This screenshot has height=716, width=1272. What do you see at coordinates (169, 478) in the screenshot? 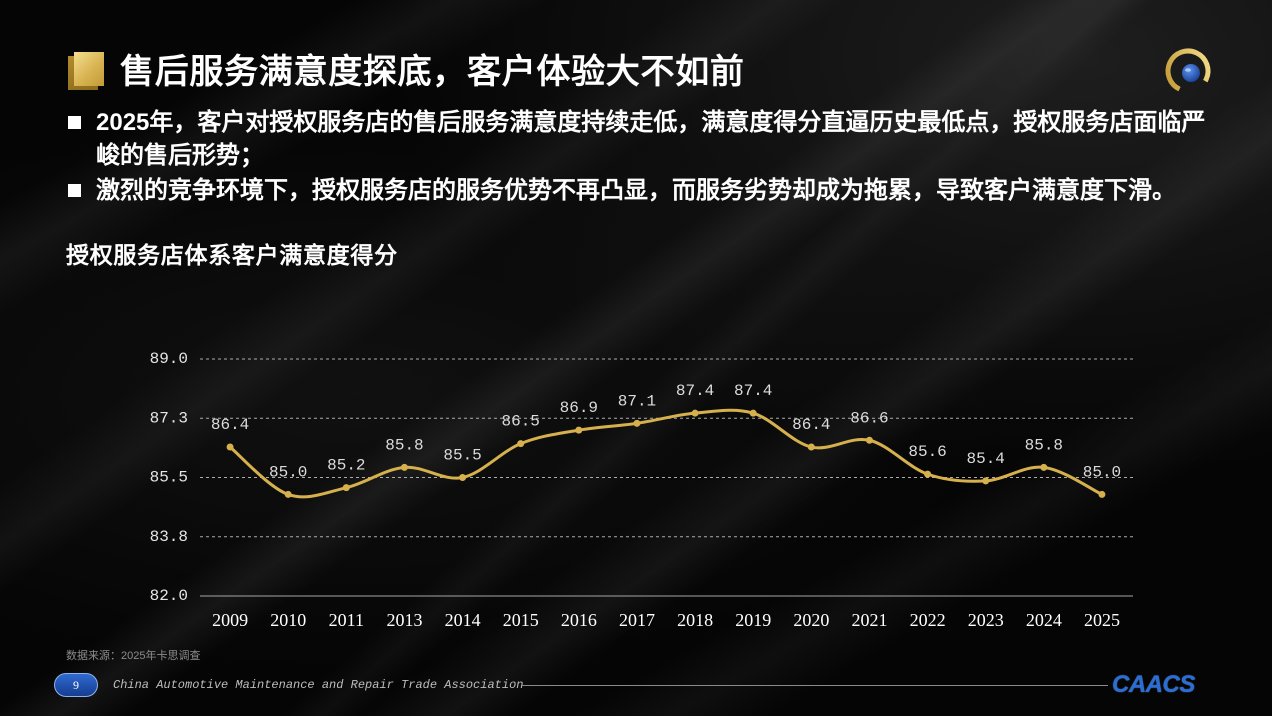
I see `y-tick-label: 85.5` at bounding box center [169, 478].